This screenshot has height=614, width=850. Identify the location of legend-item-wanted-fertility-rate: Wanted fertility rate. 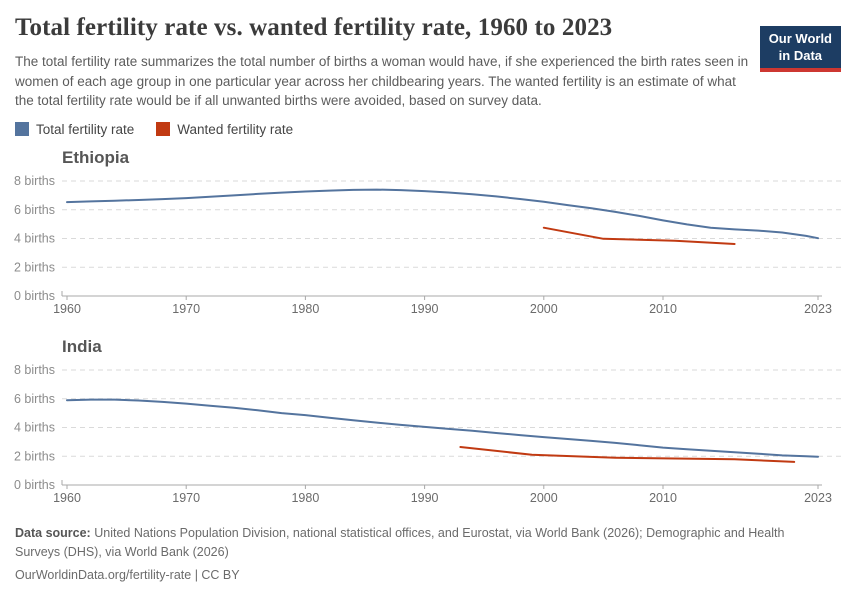
(224, 129).